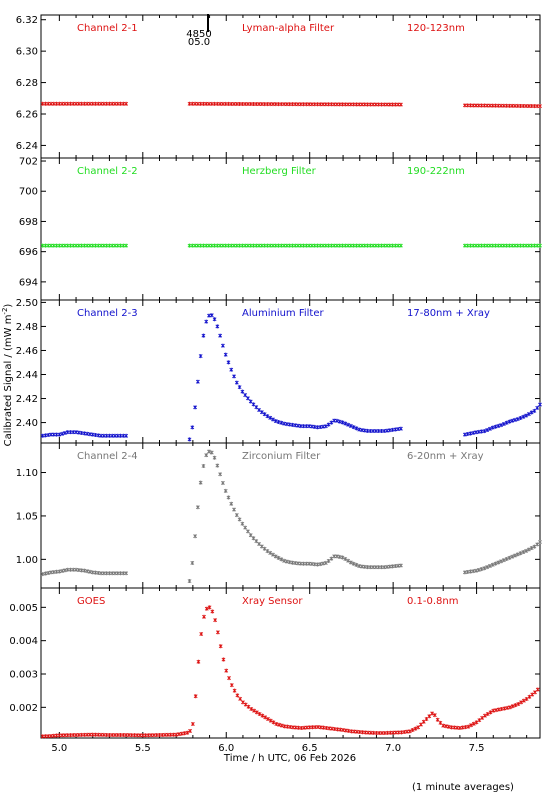  Describe the element at coordinates (107, 171) in the screenshot. I see `panel-label-1: Channel 2-2` at that location.